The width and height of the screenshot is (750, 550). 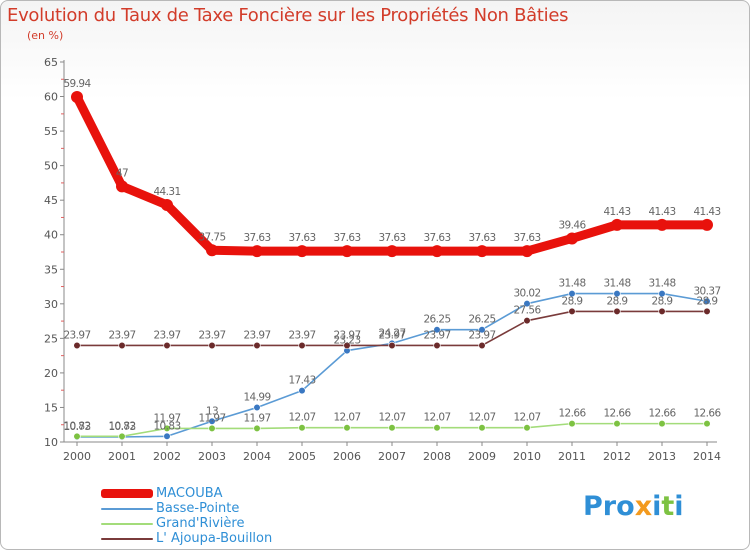 I want to click on data-label-macouba: 59.94, so click(x=77, y=84).